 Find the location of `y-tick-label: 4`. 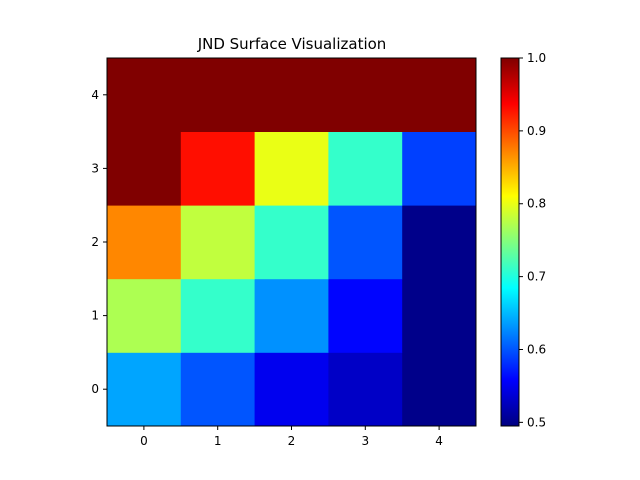

y-tick-label: 4 is located at coordinates (95, 95).